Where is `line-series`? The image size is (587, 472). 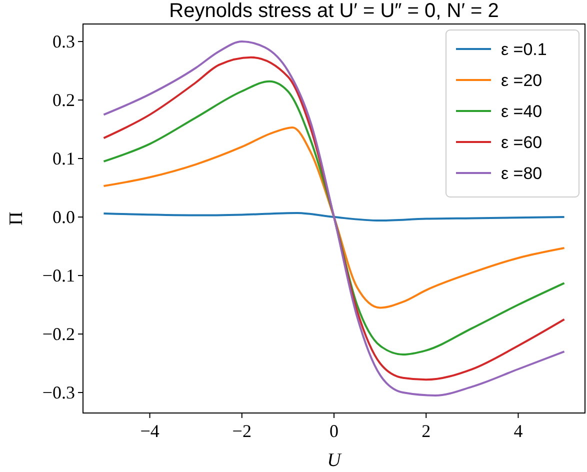 line-series is located at coordinates (334, 217).